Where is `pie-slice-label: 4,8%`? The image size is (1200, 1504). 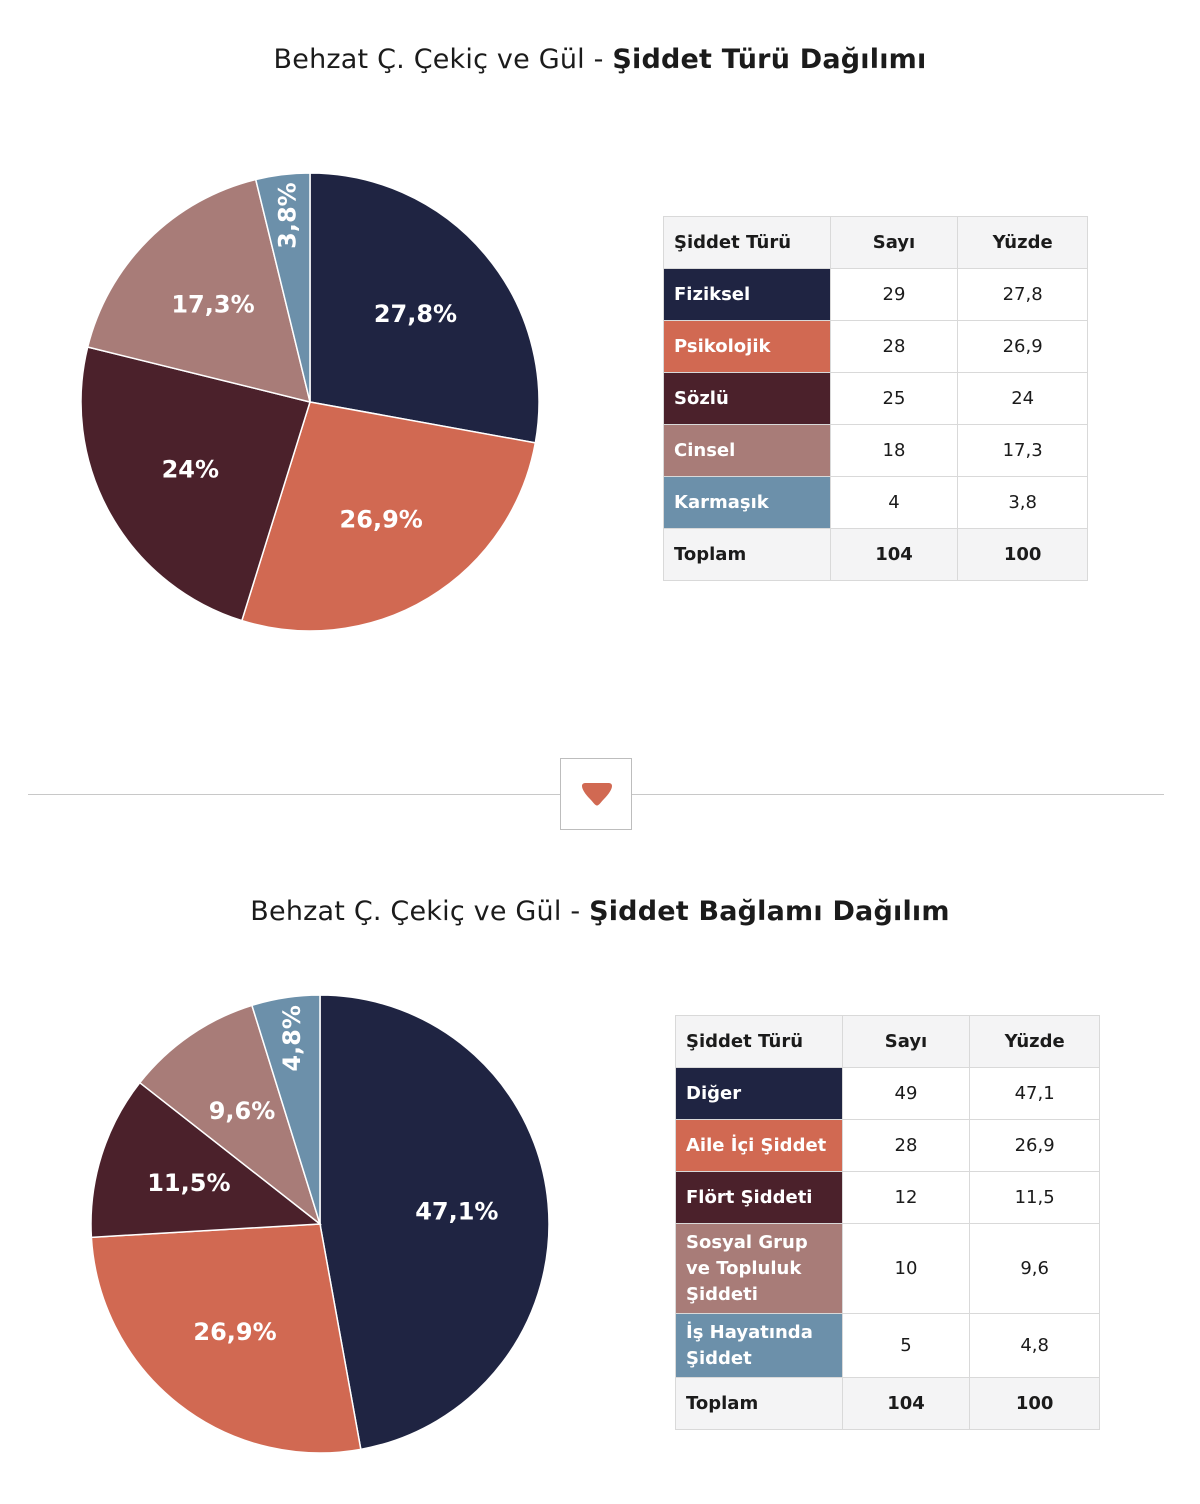 pie-slice-label: 4,8% is located at coordinates (292, 1038).